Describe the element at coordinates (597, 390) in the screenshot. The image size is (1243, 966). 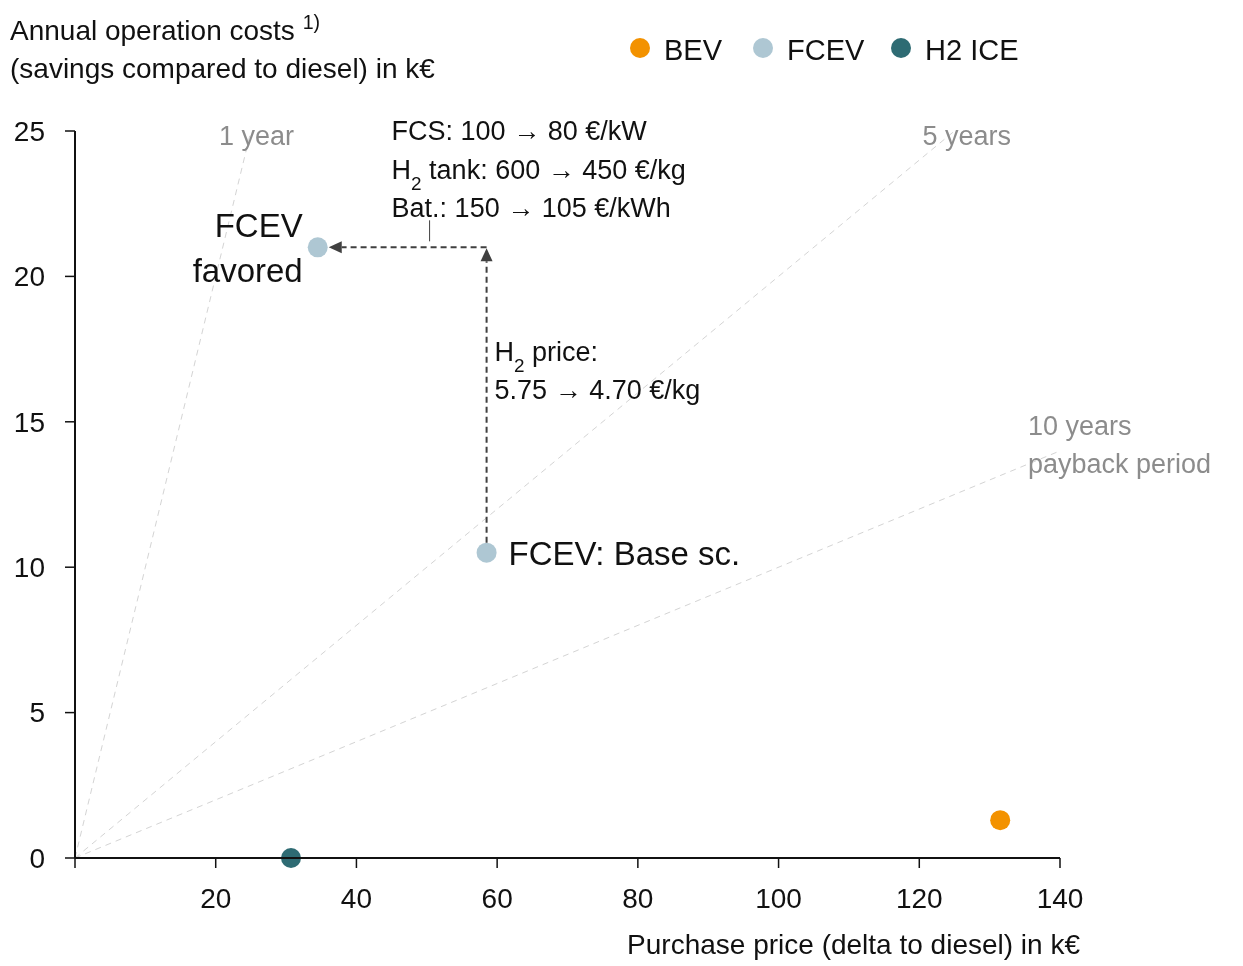
I see `annotation: 5.75 → 4.70 €/kg` at that location.